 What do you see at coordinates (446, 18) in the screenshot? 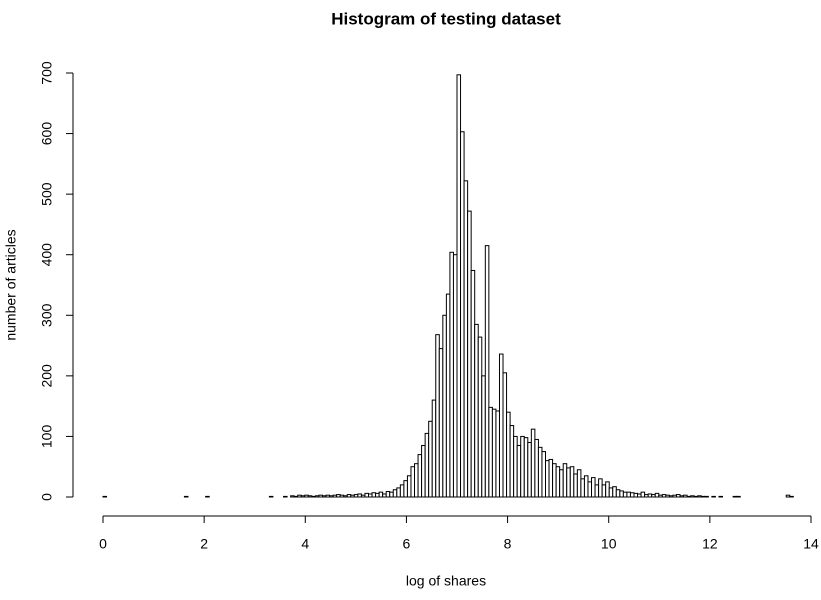
I see `chart-title: Histogram of testing dataset` at bounding box center [446, 18].